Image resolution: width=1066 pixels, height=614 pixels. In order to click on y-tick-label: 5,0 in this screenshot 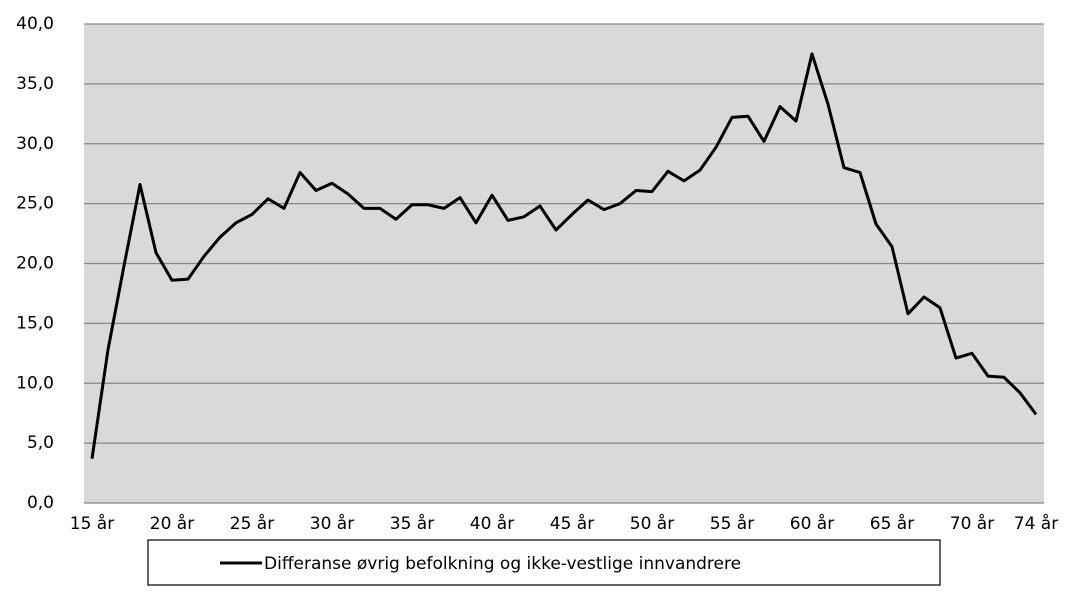, I will do `click(40, 443)`.